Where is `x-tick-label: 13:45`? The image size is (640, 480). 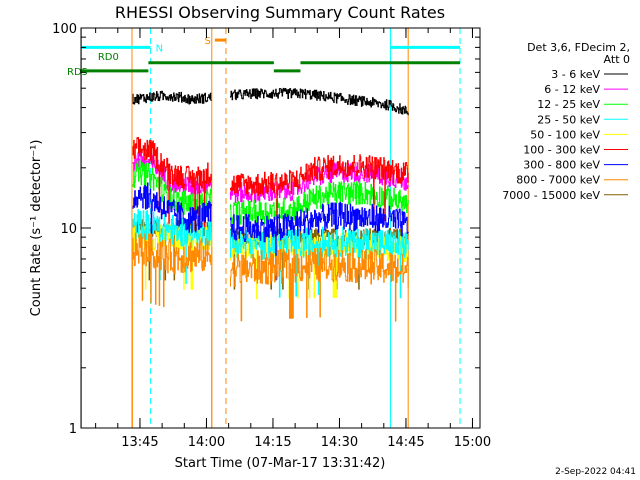
x-tick-label: 13:45 is located at coordinates (139, 442).